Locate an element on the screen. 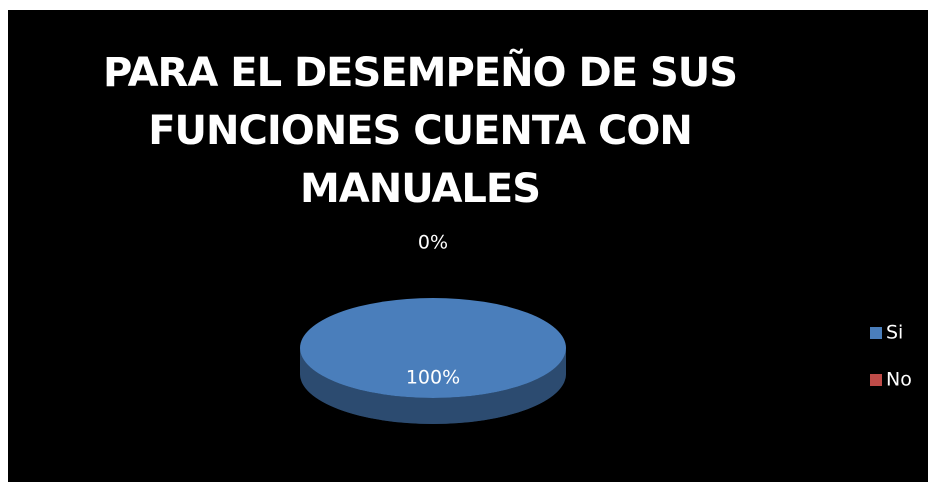 The image size is (936, 491). legend-label: Si is located at coordinates (894, 333).